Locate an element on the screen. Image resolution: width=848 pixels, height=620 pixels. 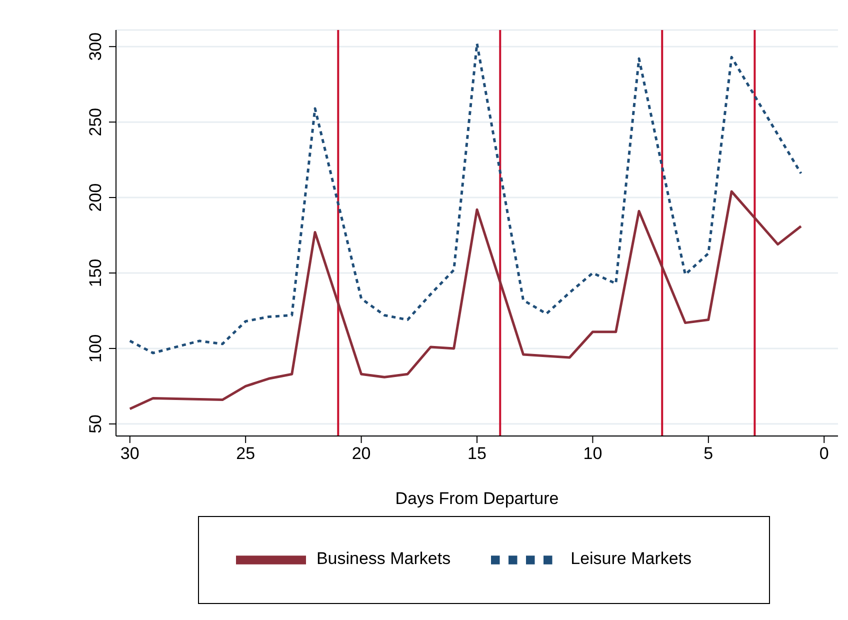
y-tick-label: 100 is located at coordinates (95, 348).